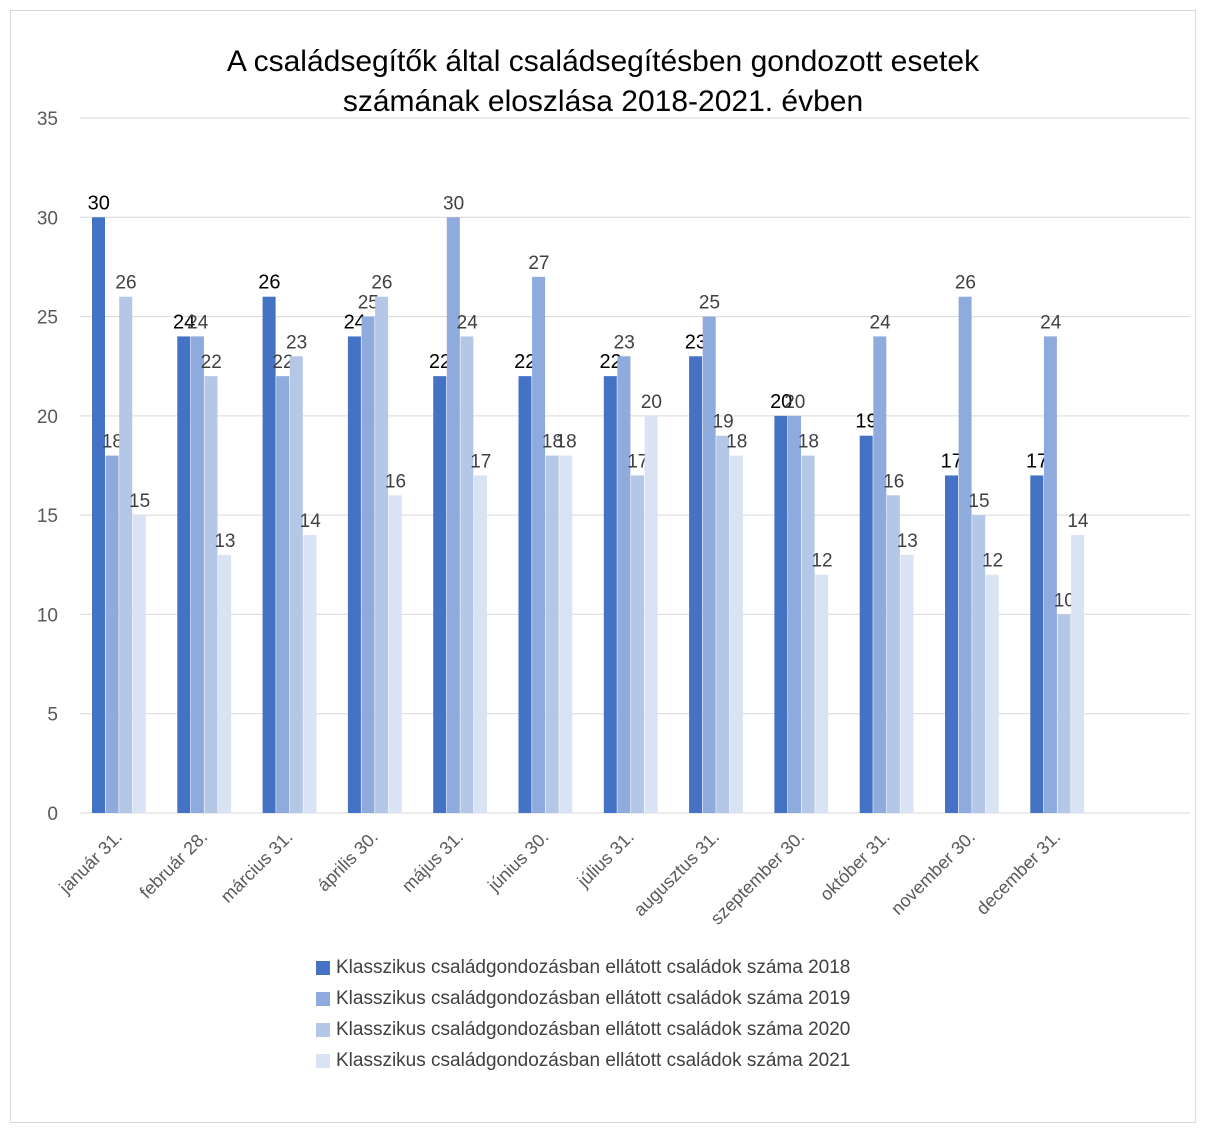  Describe the element at coordinates (90, 862) in the screenshot. I see `x-tick-label-1: január 31.` at that location.